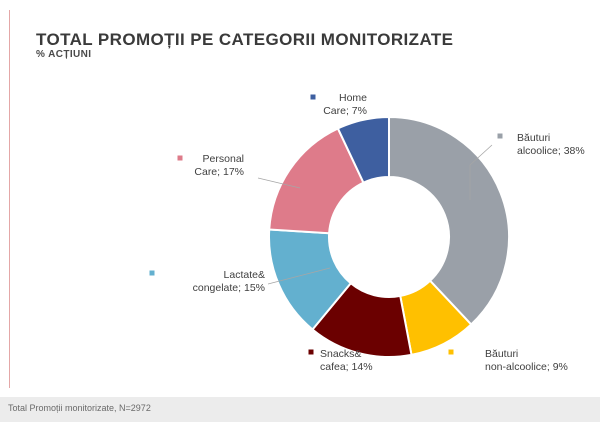  Describe the element at coordinates (346, 360) in the screenshot. I see `data-label-snacks-cafea: Snacks& cafea; 14%` at that location.